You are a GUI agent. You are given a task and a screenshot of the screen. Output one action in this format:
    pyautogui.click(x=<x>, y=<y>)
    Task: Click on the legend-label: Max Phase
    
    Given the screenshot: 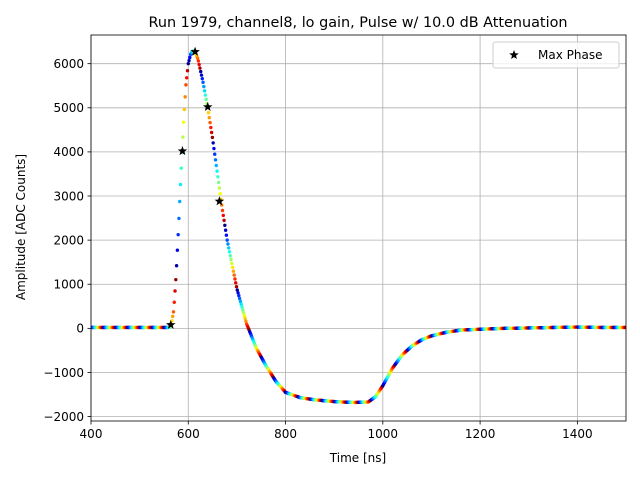 What is the action you would take?
    pyautogui.click(x=570, y=55)
    